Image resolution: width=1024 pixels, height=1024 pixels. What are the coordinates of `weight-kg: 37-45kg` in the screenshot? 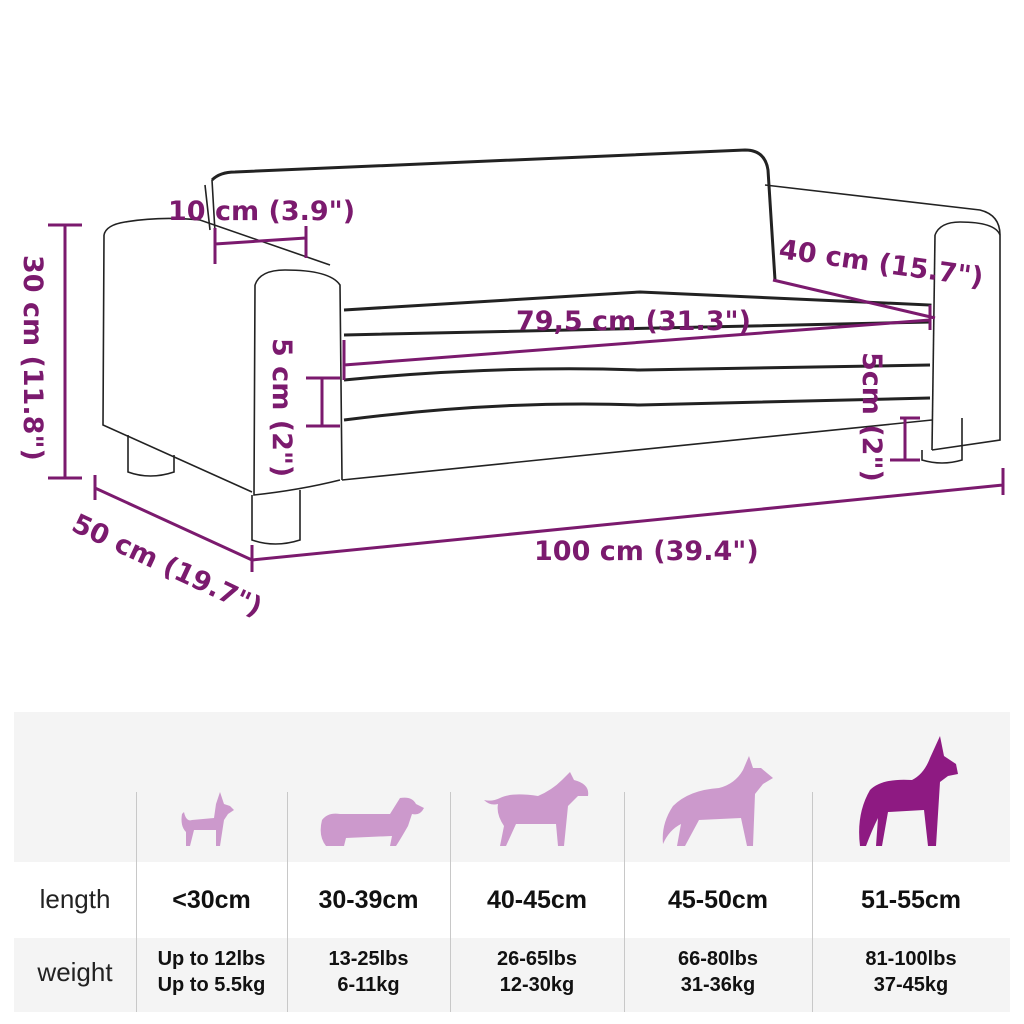 It's located at (911, 985).